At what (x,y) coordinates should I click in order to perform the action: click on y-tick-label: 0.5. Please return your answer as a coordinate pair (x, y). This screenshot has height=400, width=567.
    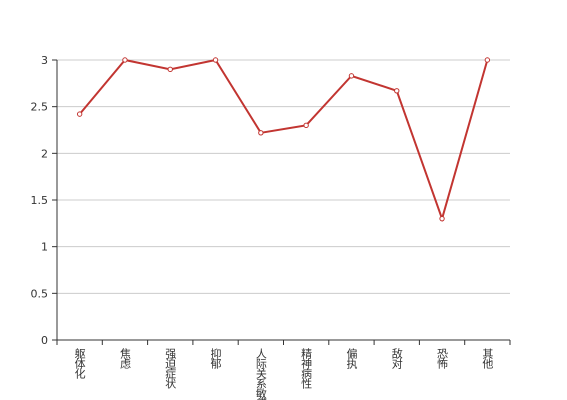
    Looking at the image, I should click on (40, 293).